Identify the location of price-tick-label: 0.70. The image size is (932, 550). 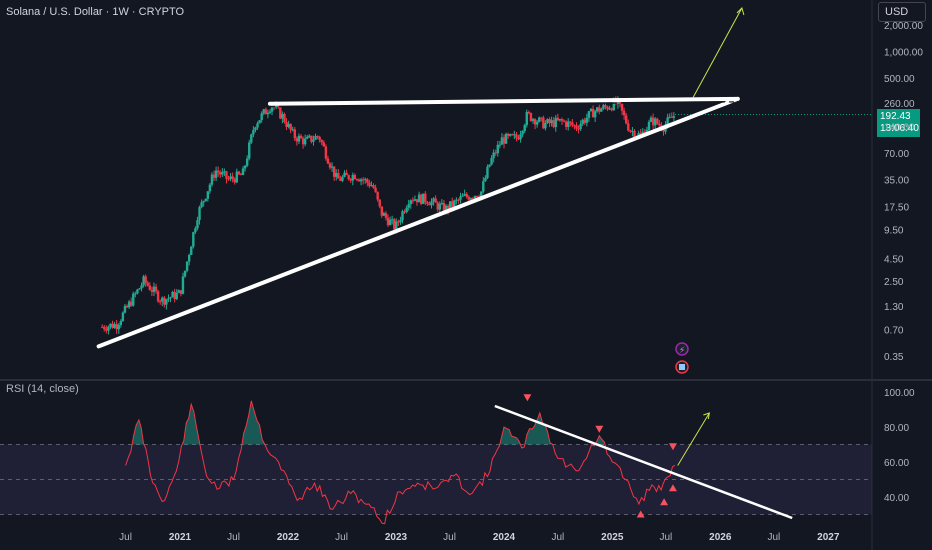
(894, 330).